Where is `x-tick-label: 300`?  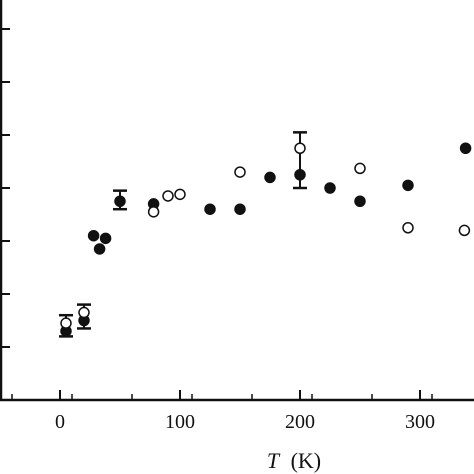
x-tick-label: 300 is located at coordinates (420, 422).